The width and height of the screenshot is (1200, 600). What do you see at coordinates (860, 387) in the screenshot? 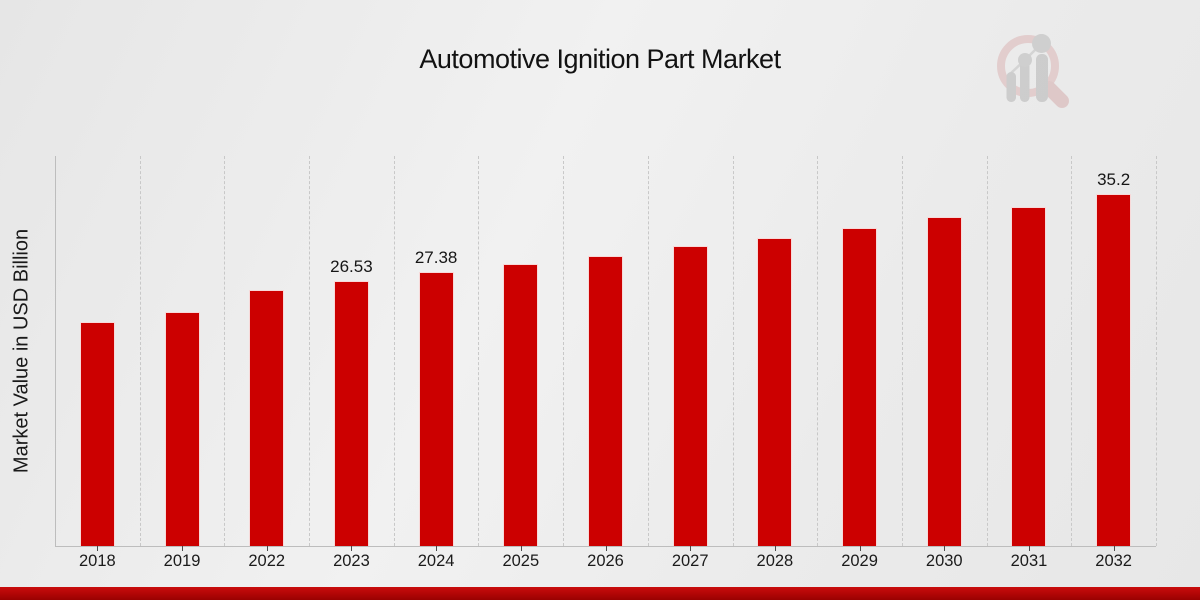
I see `bar-2029` at bounding box center [860, 387].